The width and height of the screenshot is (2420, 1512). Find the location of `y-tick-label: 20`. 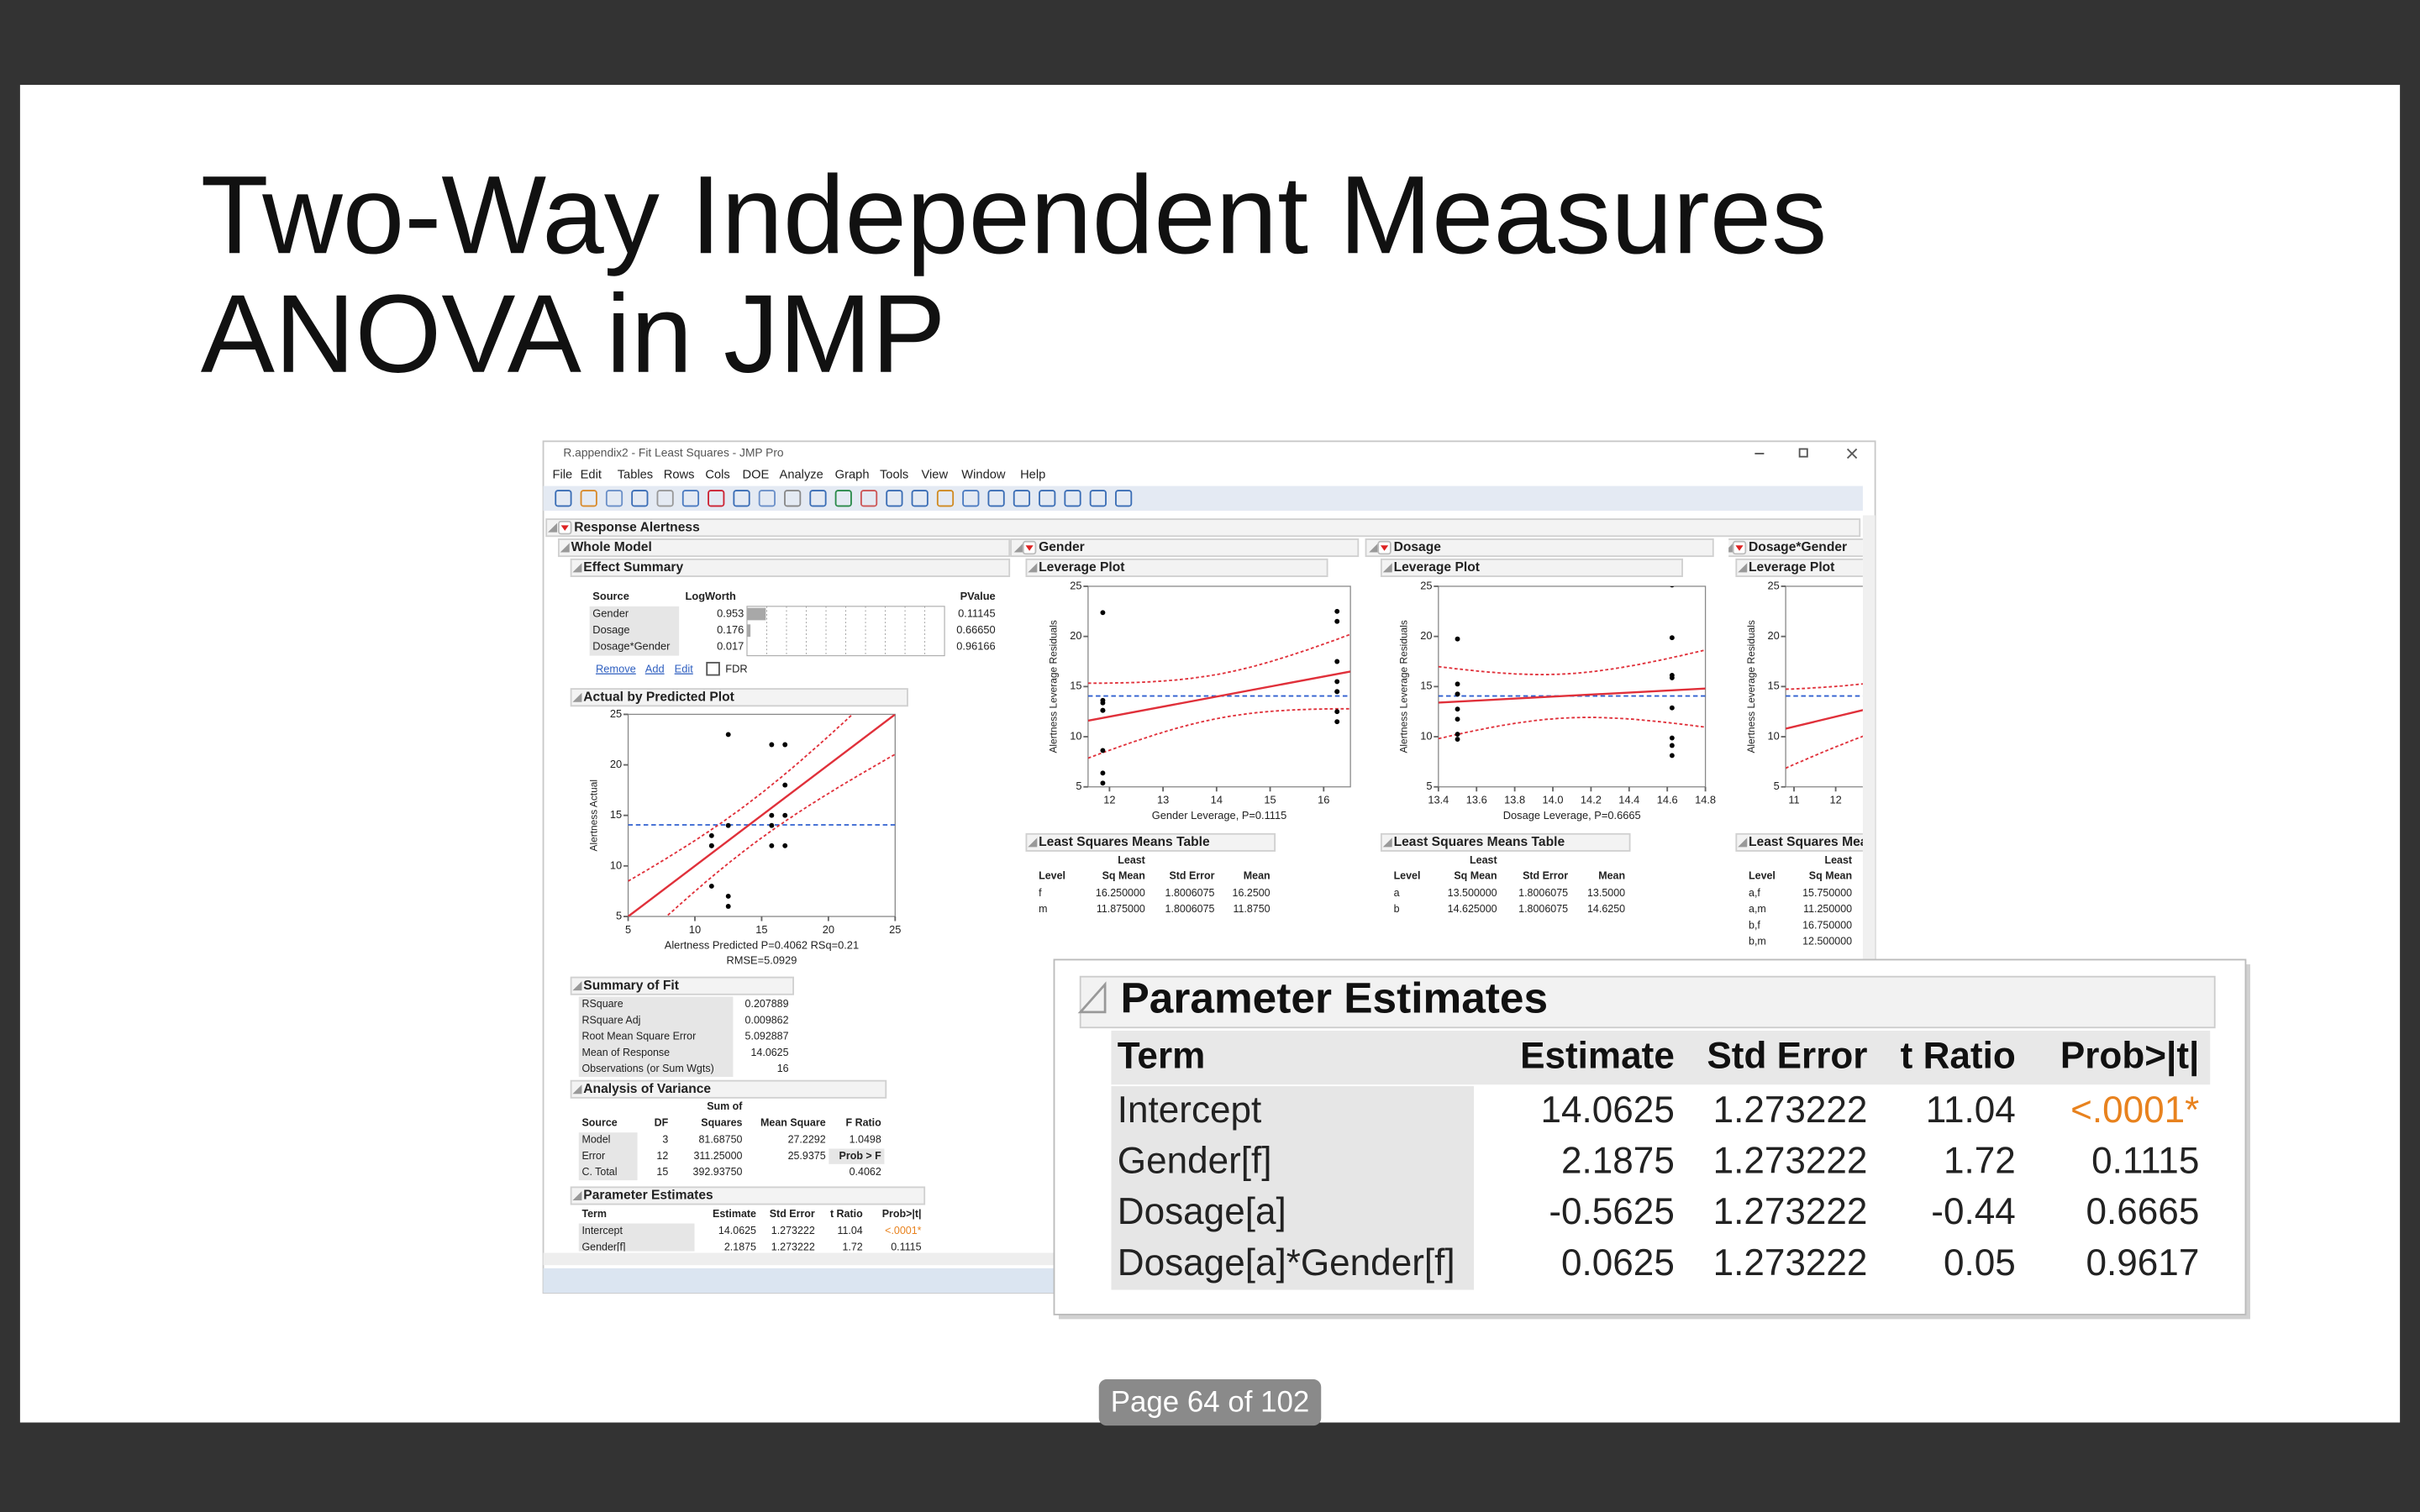

y-tick-label: 20 is located at coordinates (616, 764).